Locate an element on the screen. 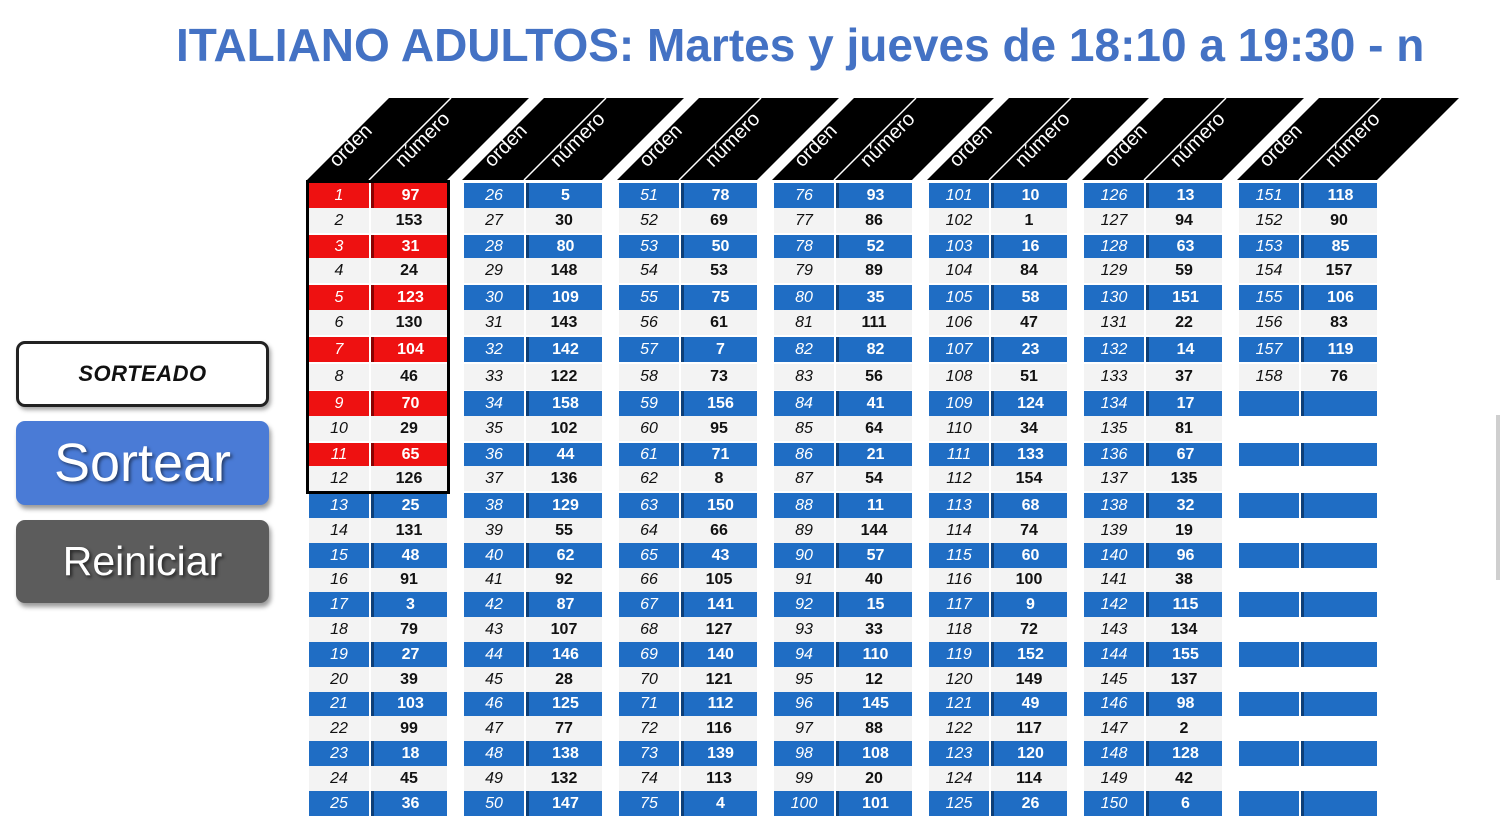  numero-cell: 74 is located at coordinates (1029, 530).